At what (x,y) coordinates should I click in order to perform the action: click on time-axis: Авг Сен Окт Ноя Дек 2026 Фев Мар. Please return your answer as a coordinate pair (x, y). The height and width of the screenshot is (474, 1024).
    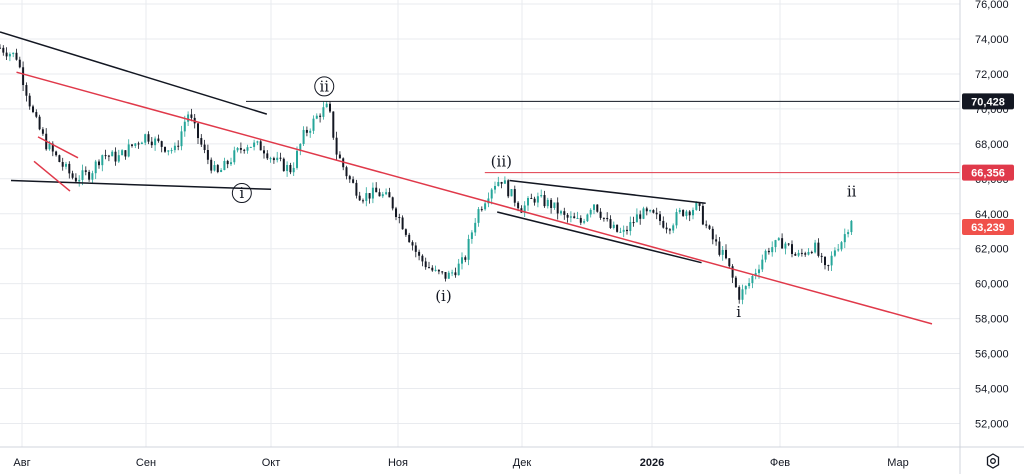
    Looking at the image, I should click on (460, 463).